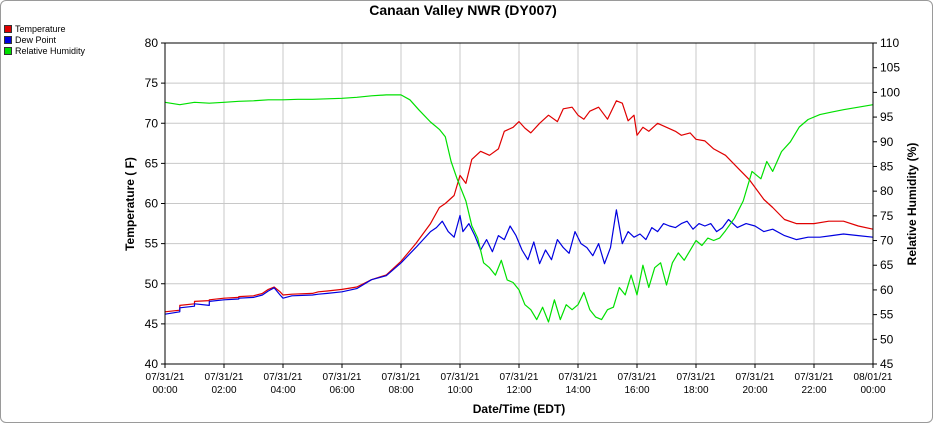 The width and height of the screenshot is (935, 425). I want to click on legend-swatch-dew-point, so click(8, 39).